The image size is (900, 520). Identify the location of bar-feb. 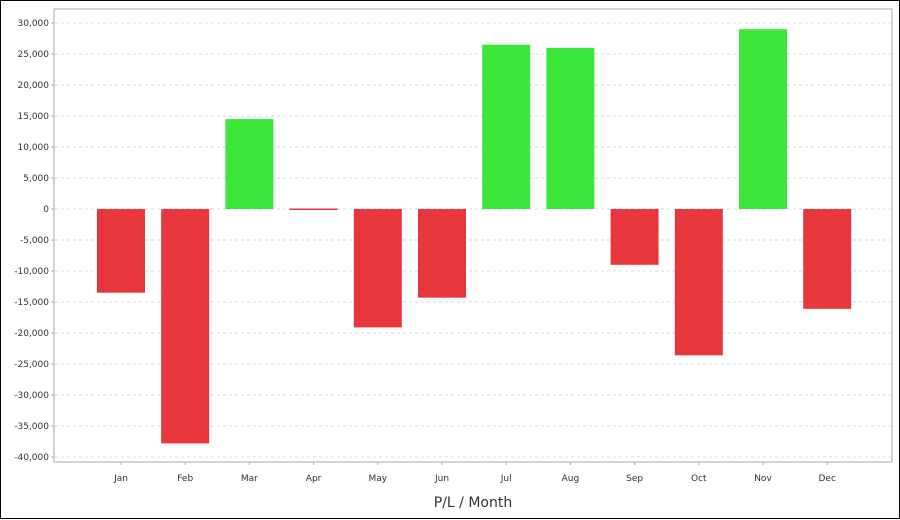
(185, 326).